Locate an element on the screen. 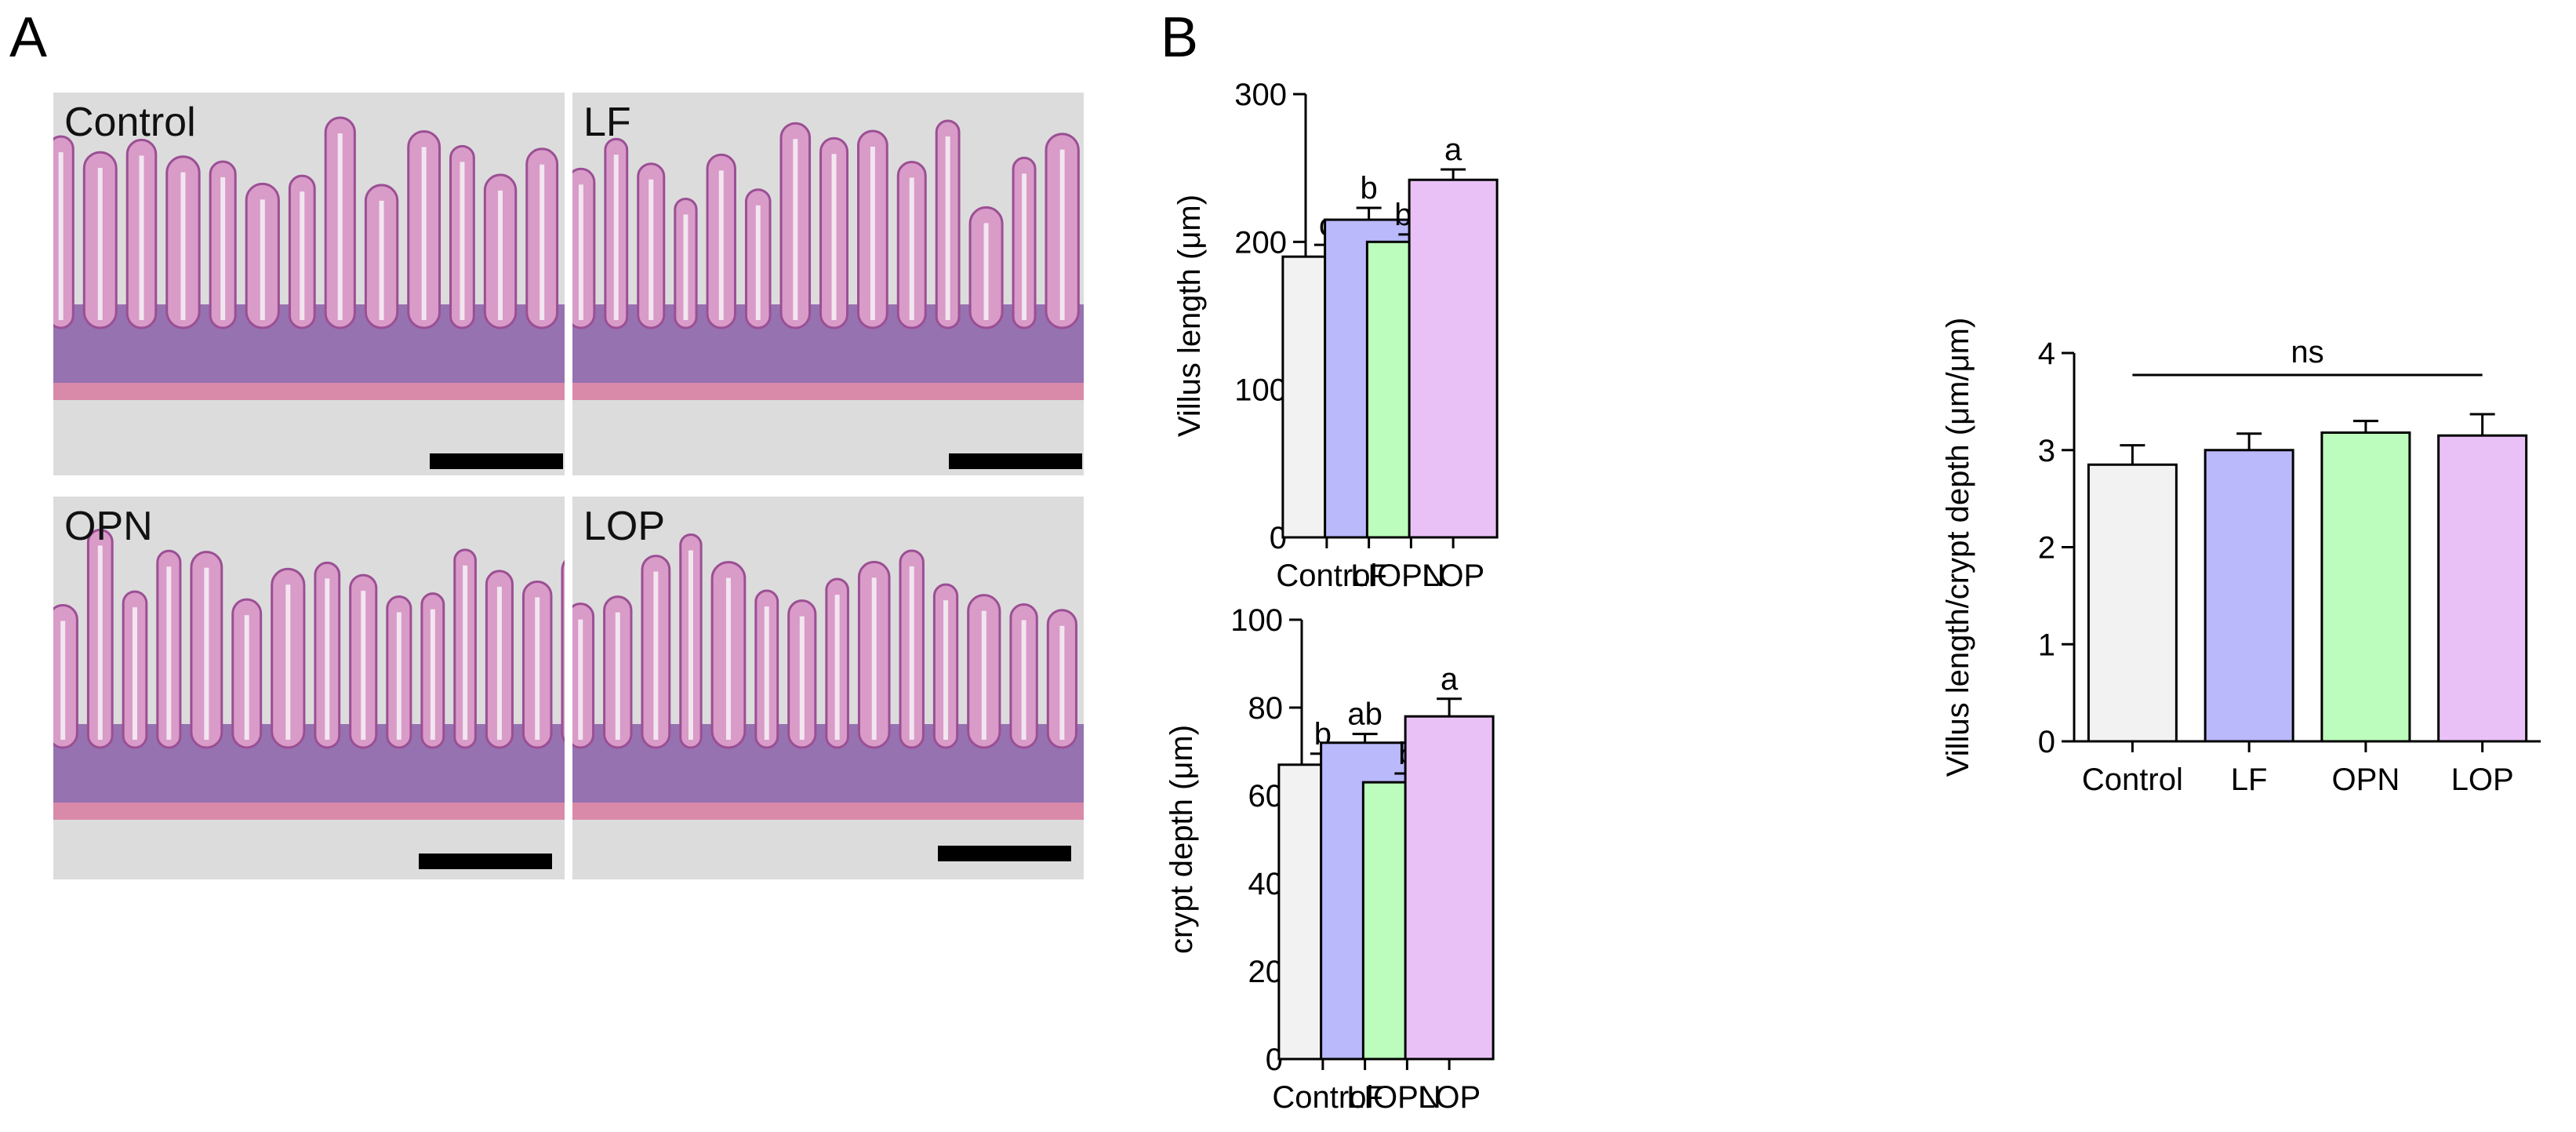 This screenshot has height=1132, width=2576. y-tick-label: 80 is located at coordinates (1266, 708).